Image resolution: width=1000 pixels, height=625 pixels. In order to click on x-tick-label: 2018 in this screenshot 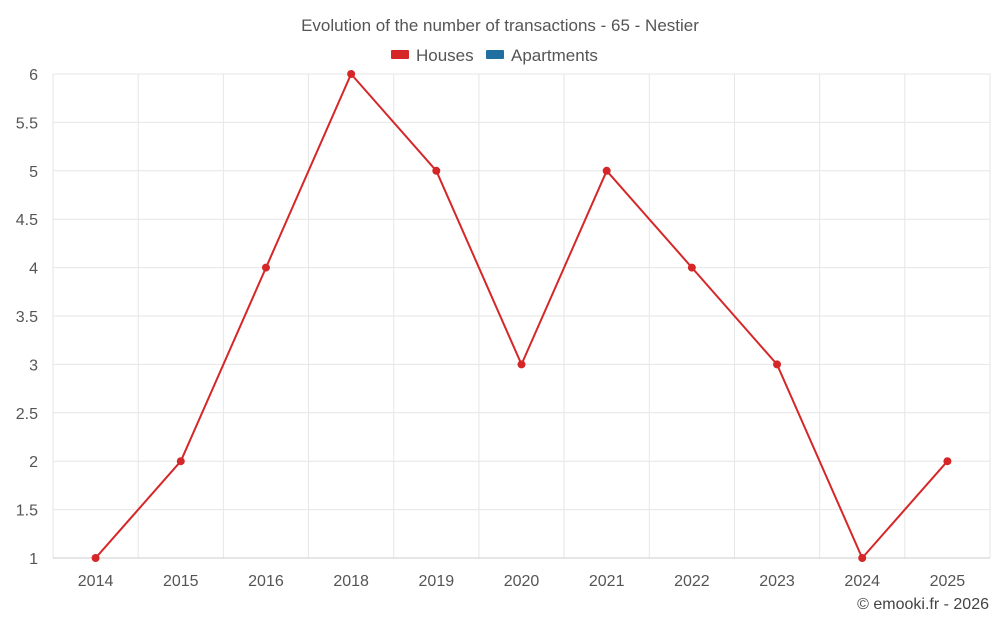, I will do `click(351, 581)`.